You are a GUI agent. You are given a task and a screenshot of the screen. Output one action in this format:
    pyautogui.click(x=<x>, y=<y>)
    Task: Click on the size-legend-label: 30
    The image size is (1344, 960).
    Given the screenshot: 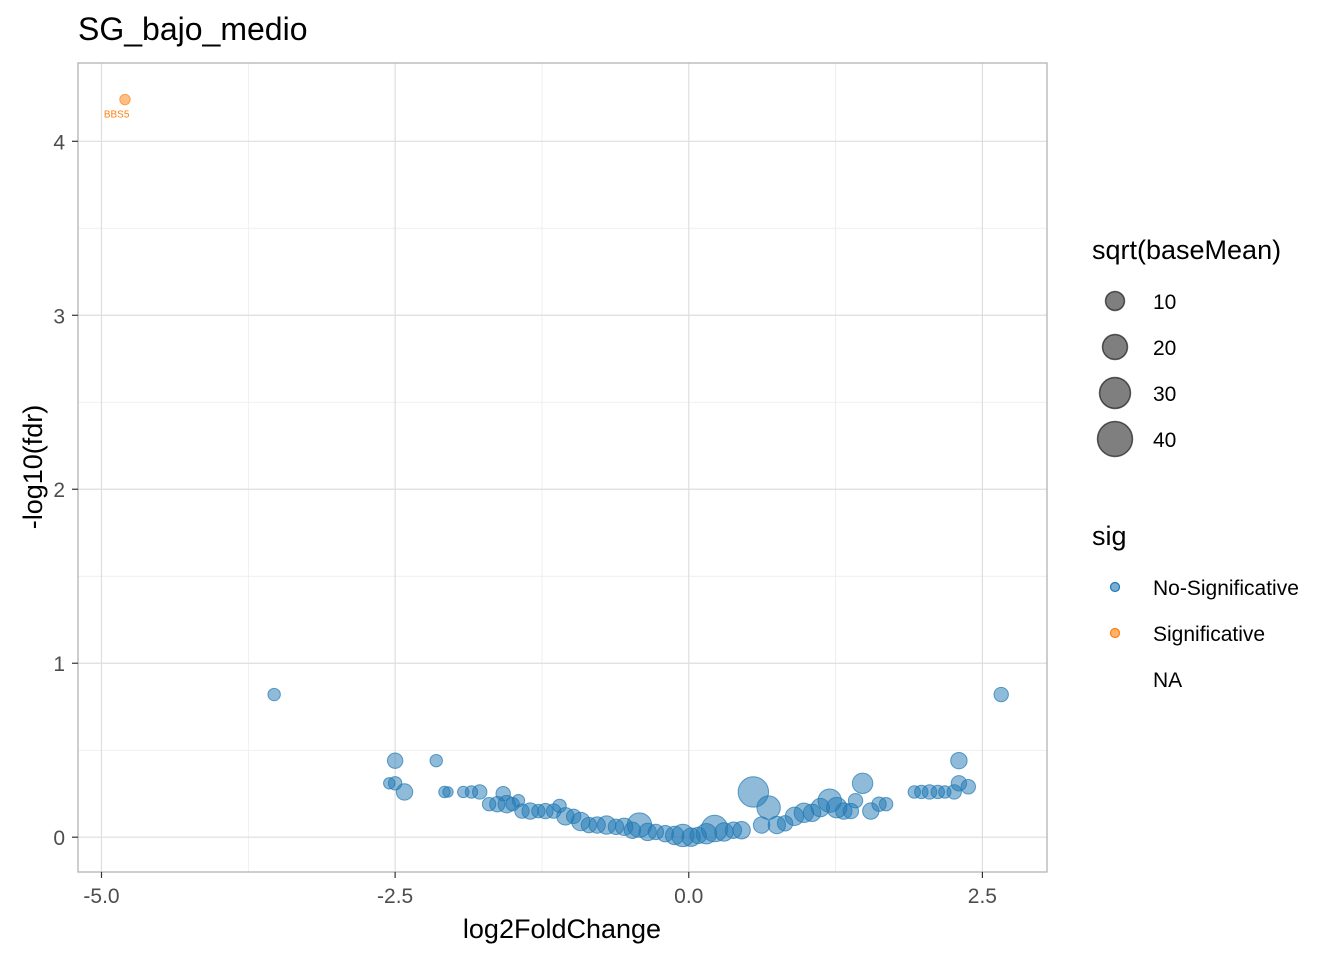 What is the action you would take?
    pyautogui.click(x=1164, y=394)
    